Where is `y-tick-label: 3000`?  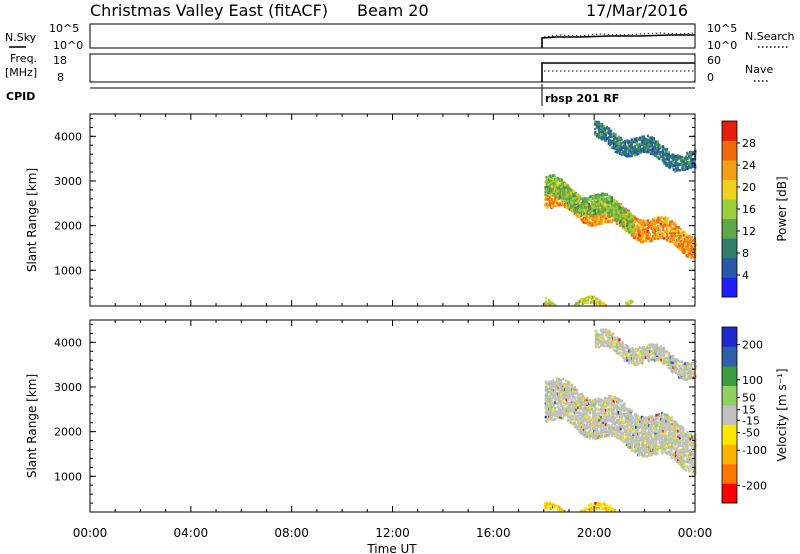
y-tick-label: 3000 is located at coordinates (68, 181).